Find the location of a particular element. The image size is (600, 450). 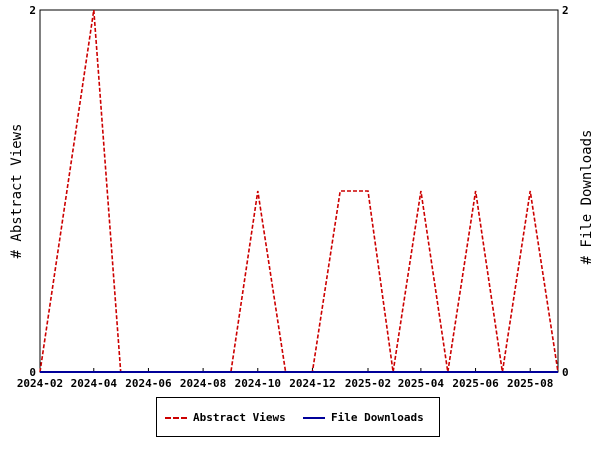

x-tick-label: 2024-02 is located at coordinates (40, 383).